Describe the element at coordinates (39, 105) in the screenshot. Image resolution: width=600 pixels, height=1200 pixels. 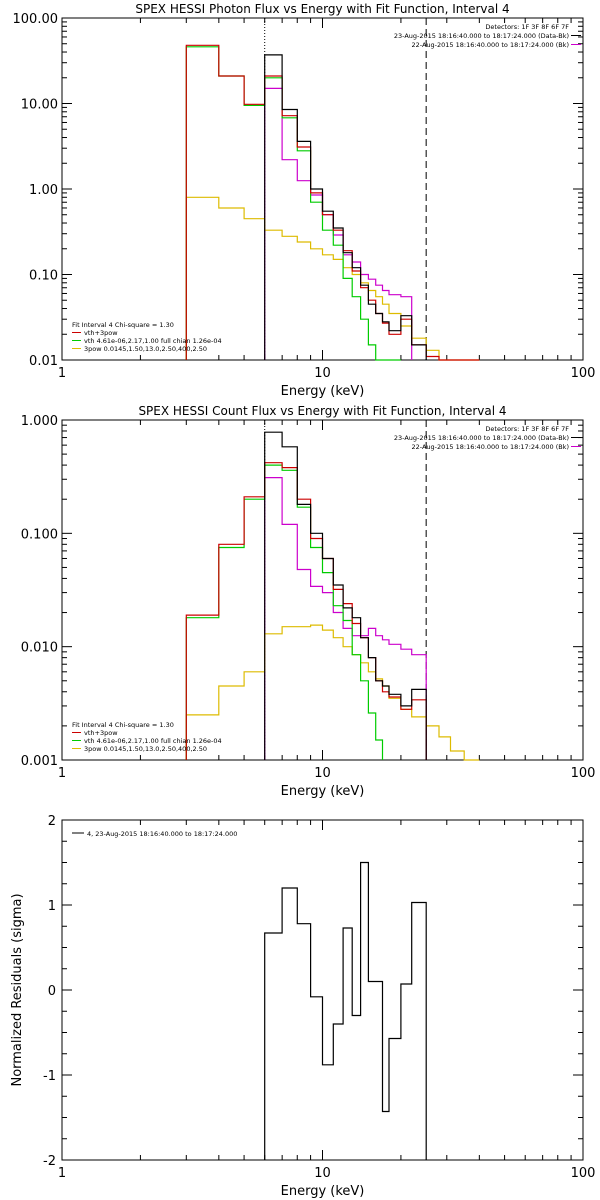
I see `y-tick-label: 10.00` at that location.